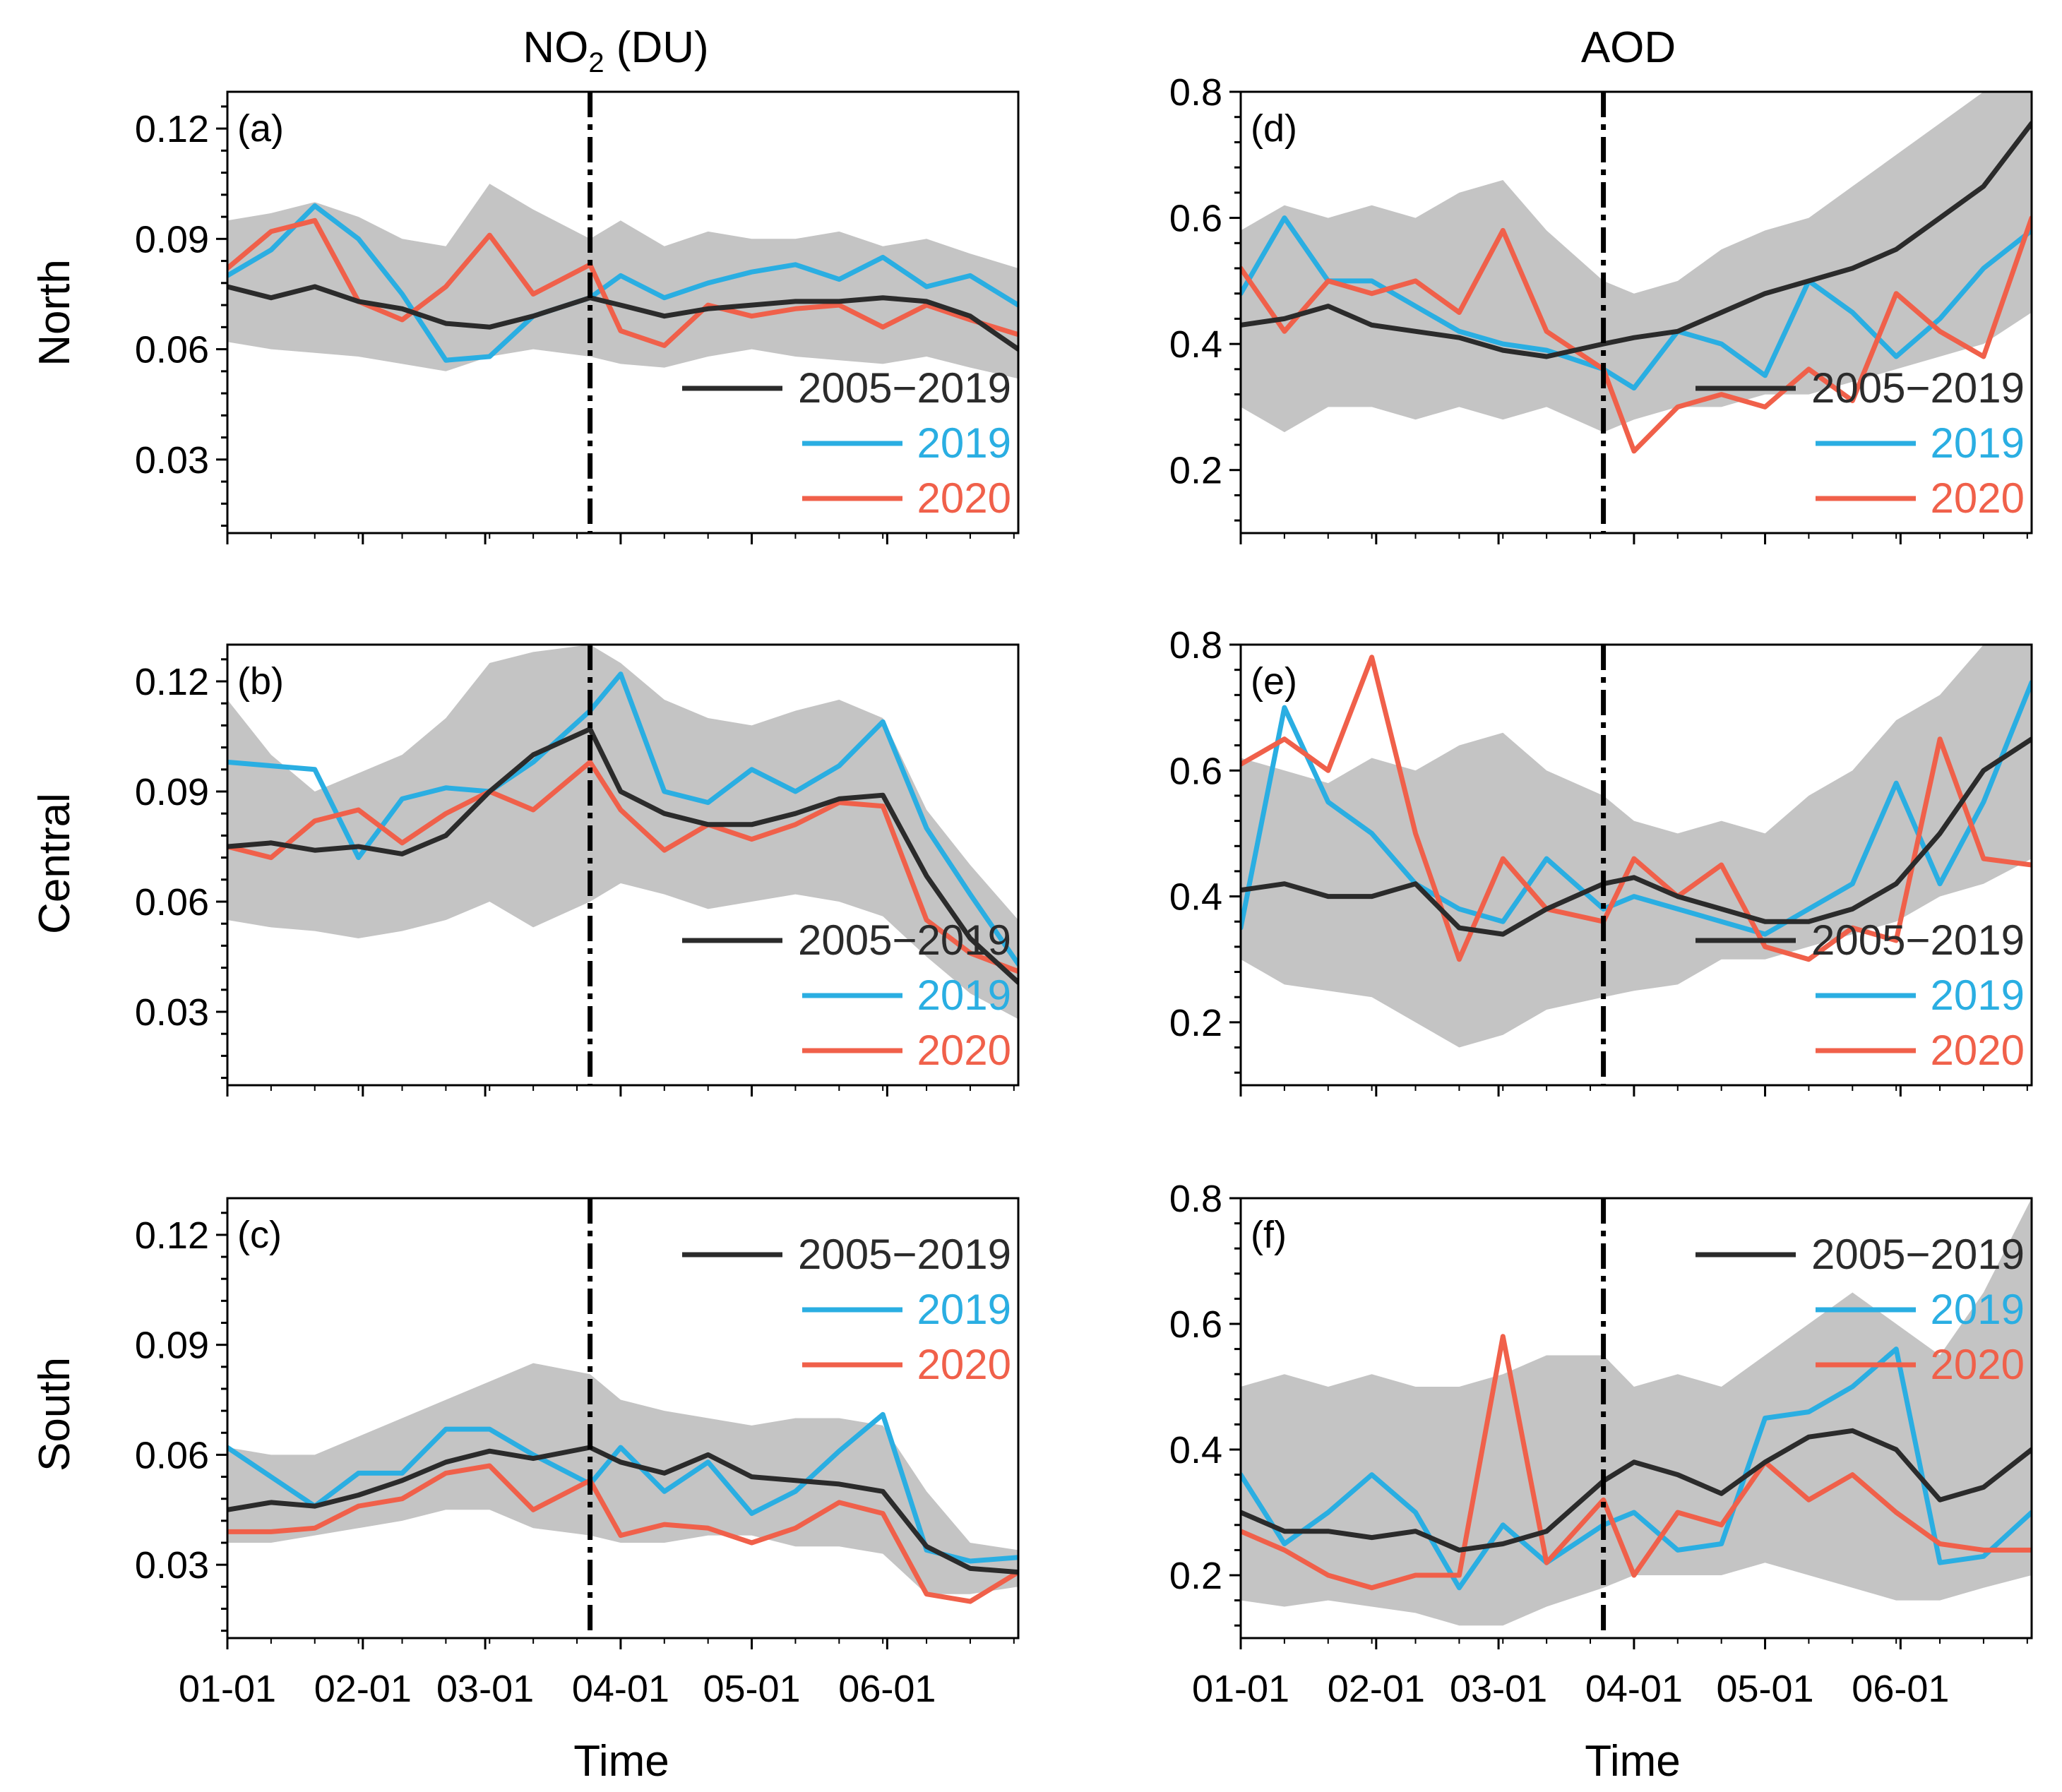 Image resolution: width=2062 pixels, height=1792 pixels. Describe the element at coordinates (260, 128) in the screenshot. I see `panel-letter: (a)` at that location.